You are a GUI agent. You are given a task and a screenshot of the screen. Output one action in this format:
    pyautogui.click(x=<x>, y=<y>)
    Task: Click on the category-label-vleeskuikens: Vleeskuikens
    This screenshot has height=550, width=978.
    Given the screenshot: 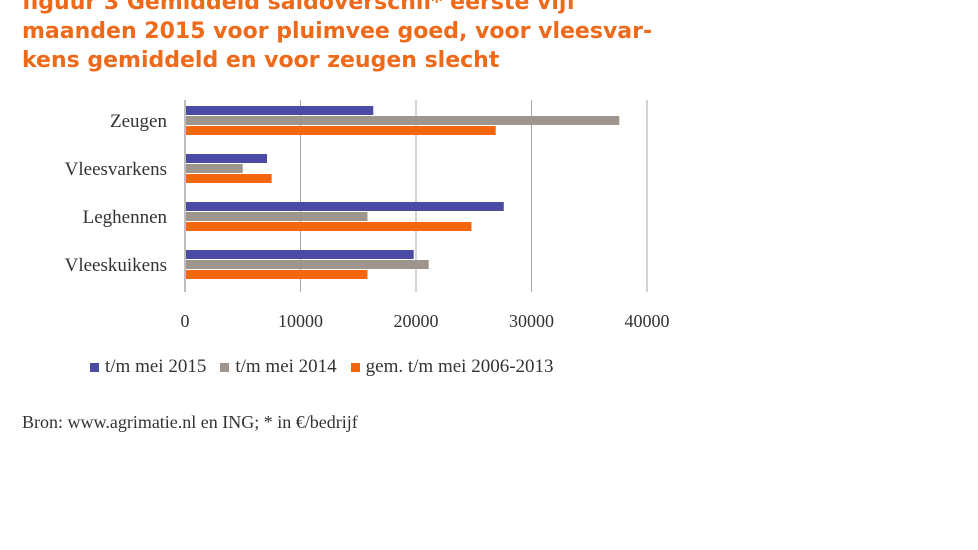 What is the action you would take?
    pyautogui.click(x=116, y=265)
    